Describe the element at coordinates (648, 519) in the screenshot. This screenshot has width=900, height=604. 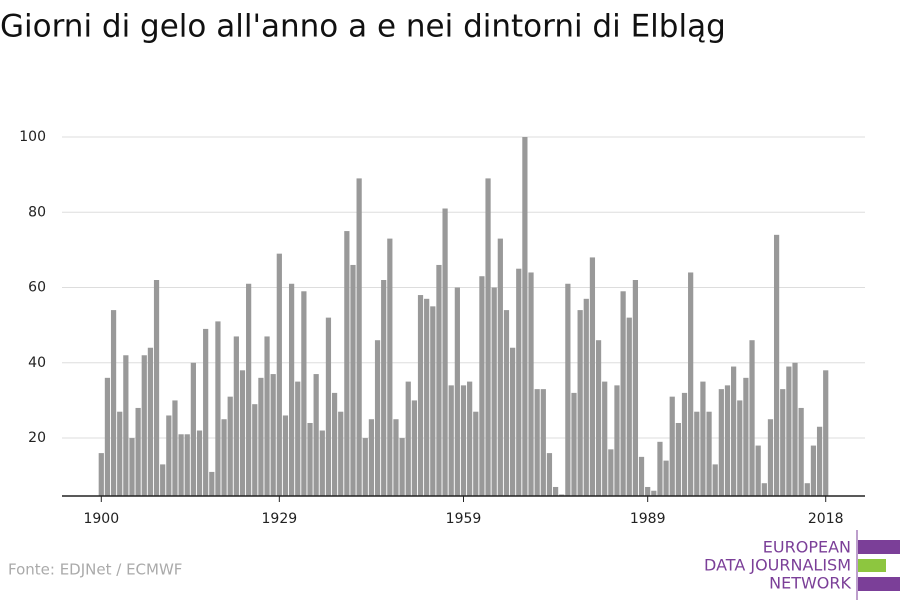
I see `x-tick-label: 1989` at that location.